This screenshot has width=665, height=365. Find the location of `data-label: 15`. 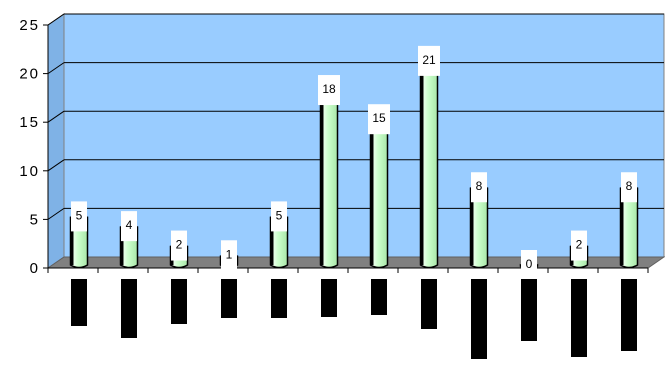

data-label: 15 is located at coordinates (379, 118).